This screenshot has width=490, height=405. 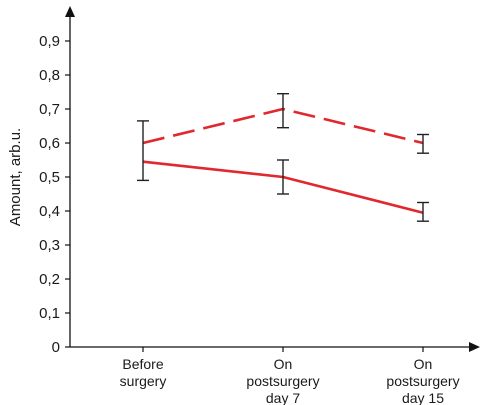 I want to click on x-category-label-line: surgery, so click(x=143, y=381).